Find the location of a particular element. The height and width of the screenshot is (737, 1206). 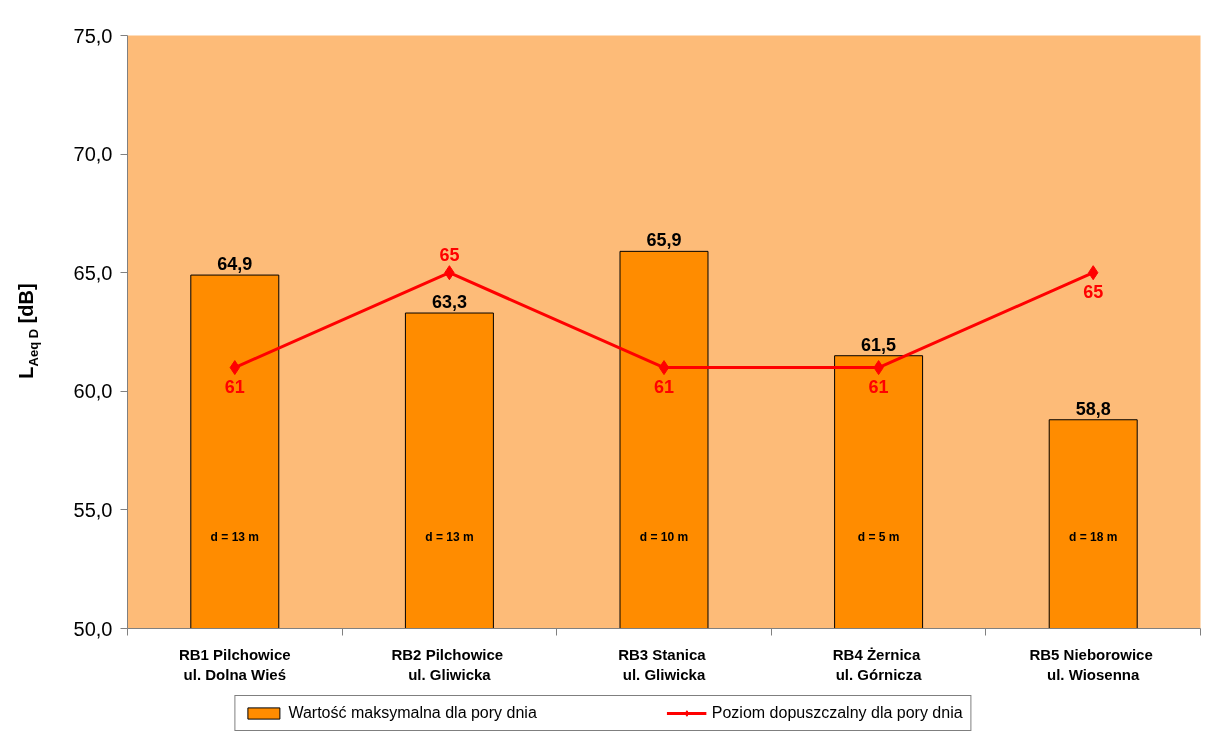

y-tick-label: 60,0 is located at coordinates (93, 391).